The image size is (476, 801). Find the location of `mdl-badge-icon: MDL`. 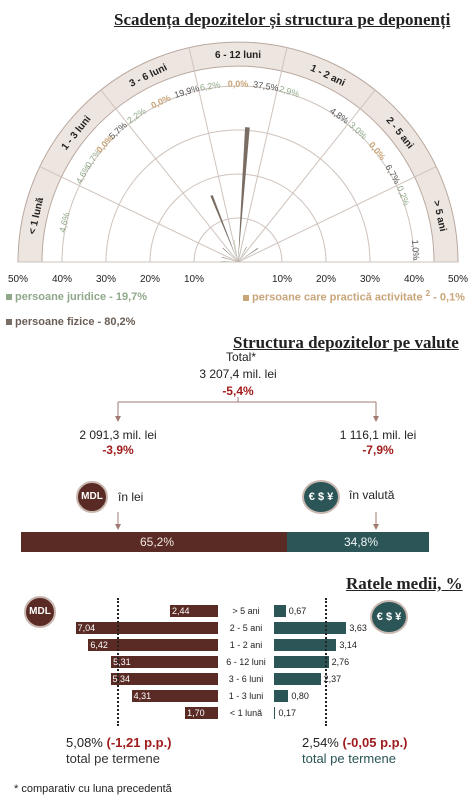

mdl-badge-icon: MDL is located at coordinates (40, 612).